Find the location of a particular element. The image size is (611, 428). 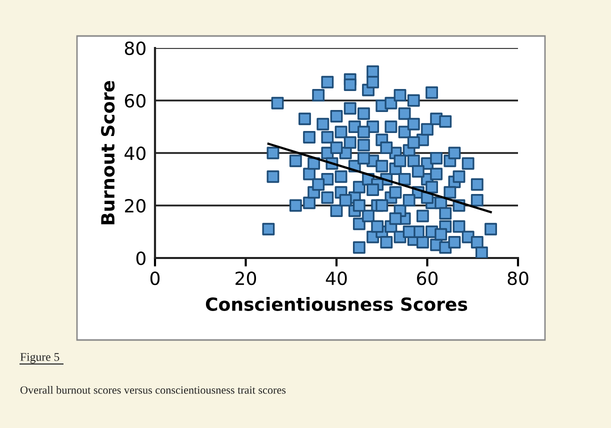

y-tick-label: 0 is located at coordinates (141, 258).